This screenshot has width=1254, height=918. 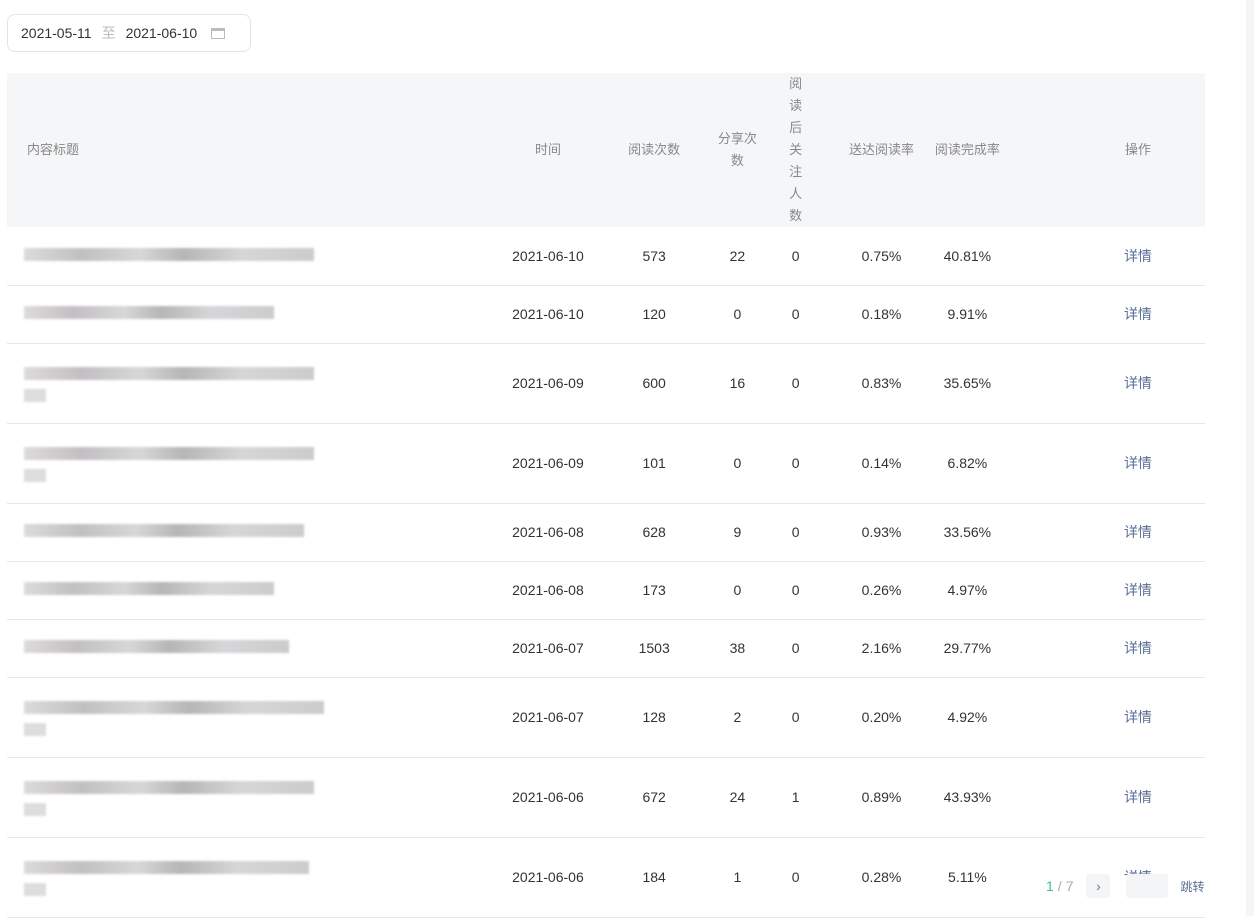 I want to click on cell-completion: 40.81%, so click(x=967, y=256).